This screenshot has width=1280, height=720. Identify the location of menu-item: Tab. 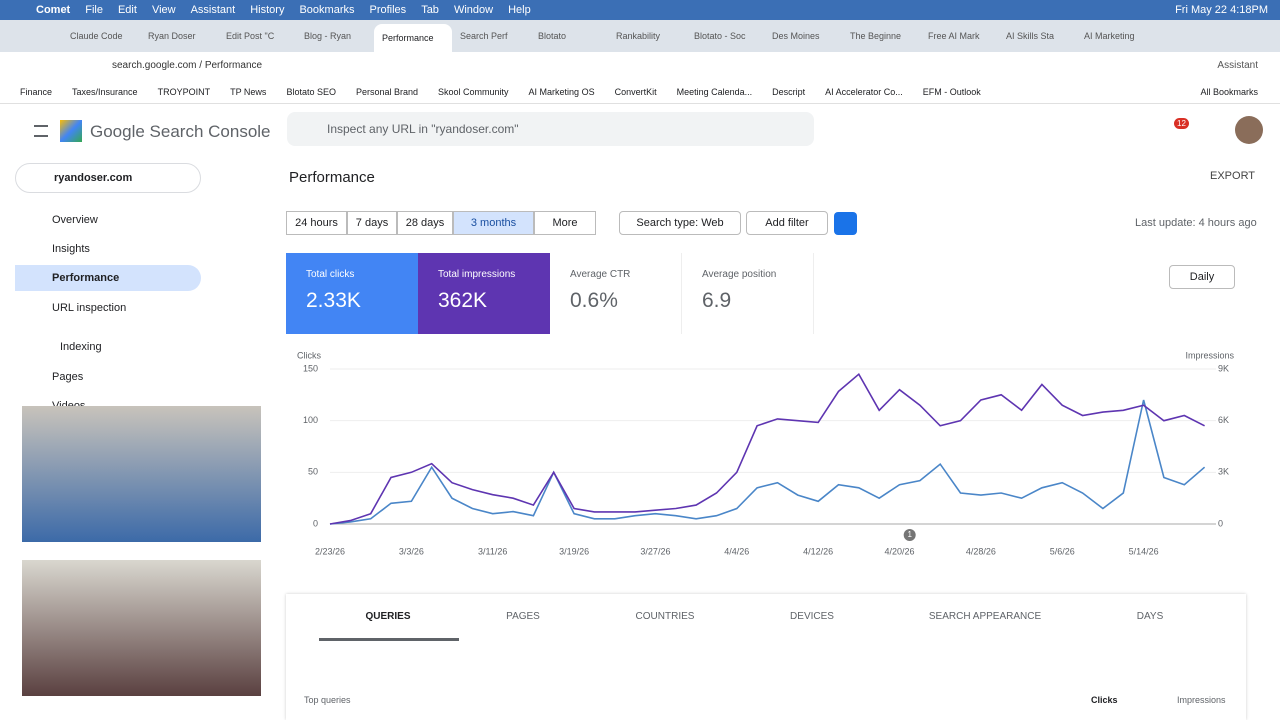
(430, 10).